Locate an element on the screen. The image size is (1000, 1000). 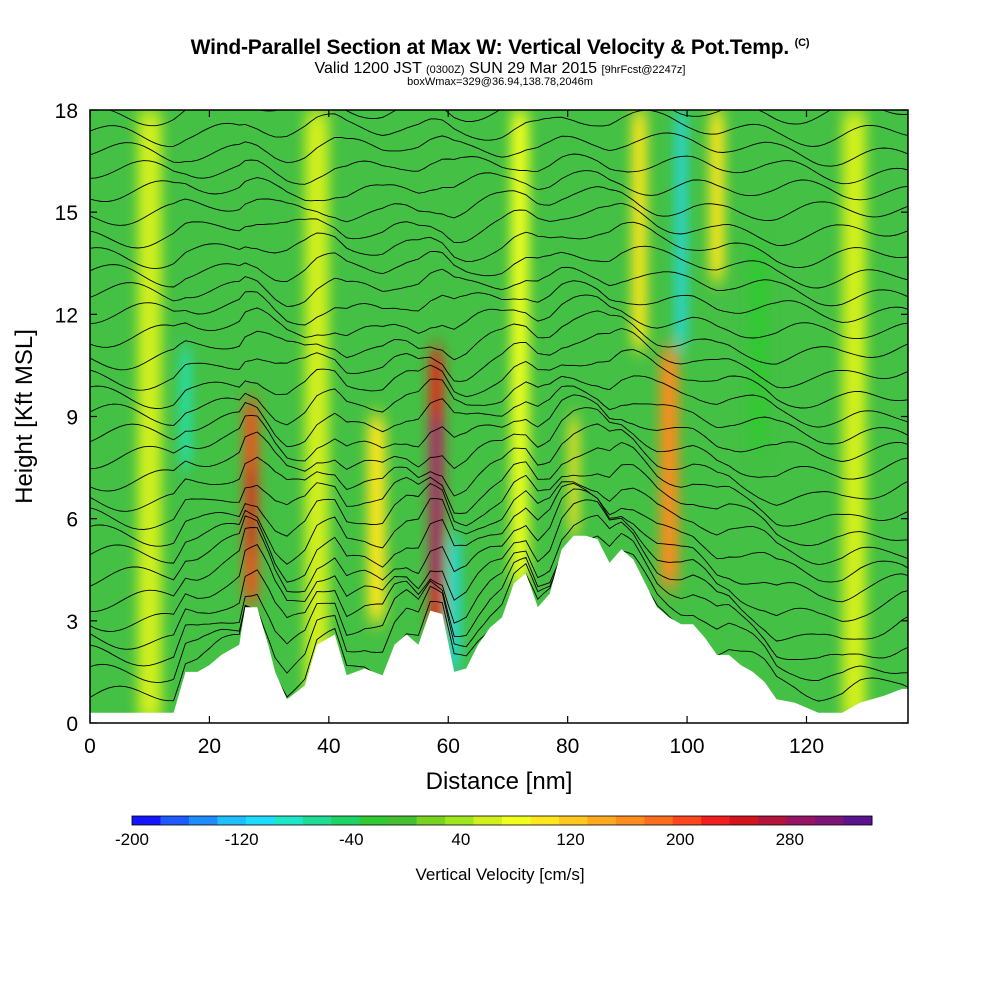
box-info: boxWmax=329@36.94,138.78,2046m is located at coordinates (500, 82).